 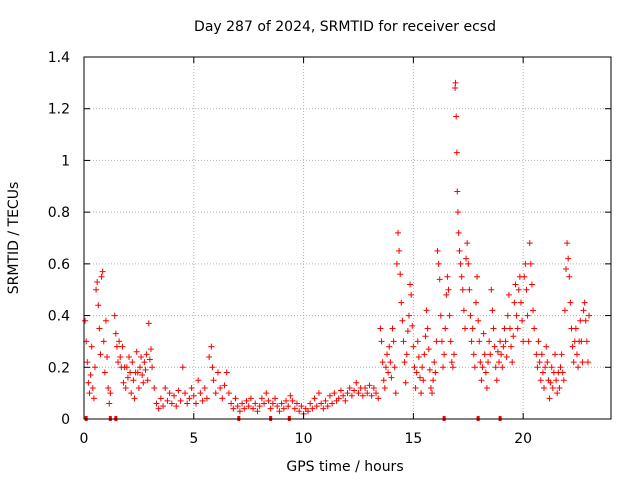 What do you see at coordinates (65, 161) in the screenshot?
I see `y-tick-label: 1` at bounding box center [65, 161].